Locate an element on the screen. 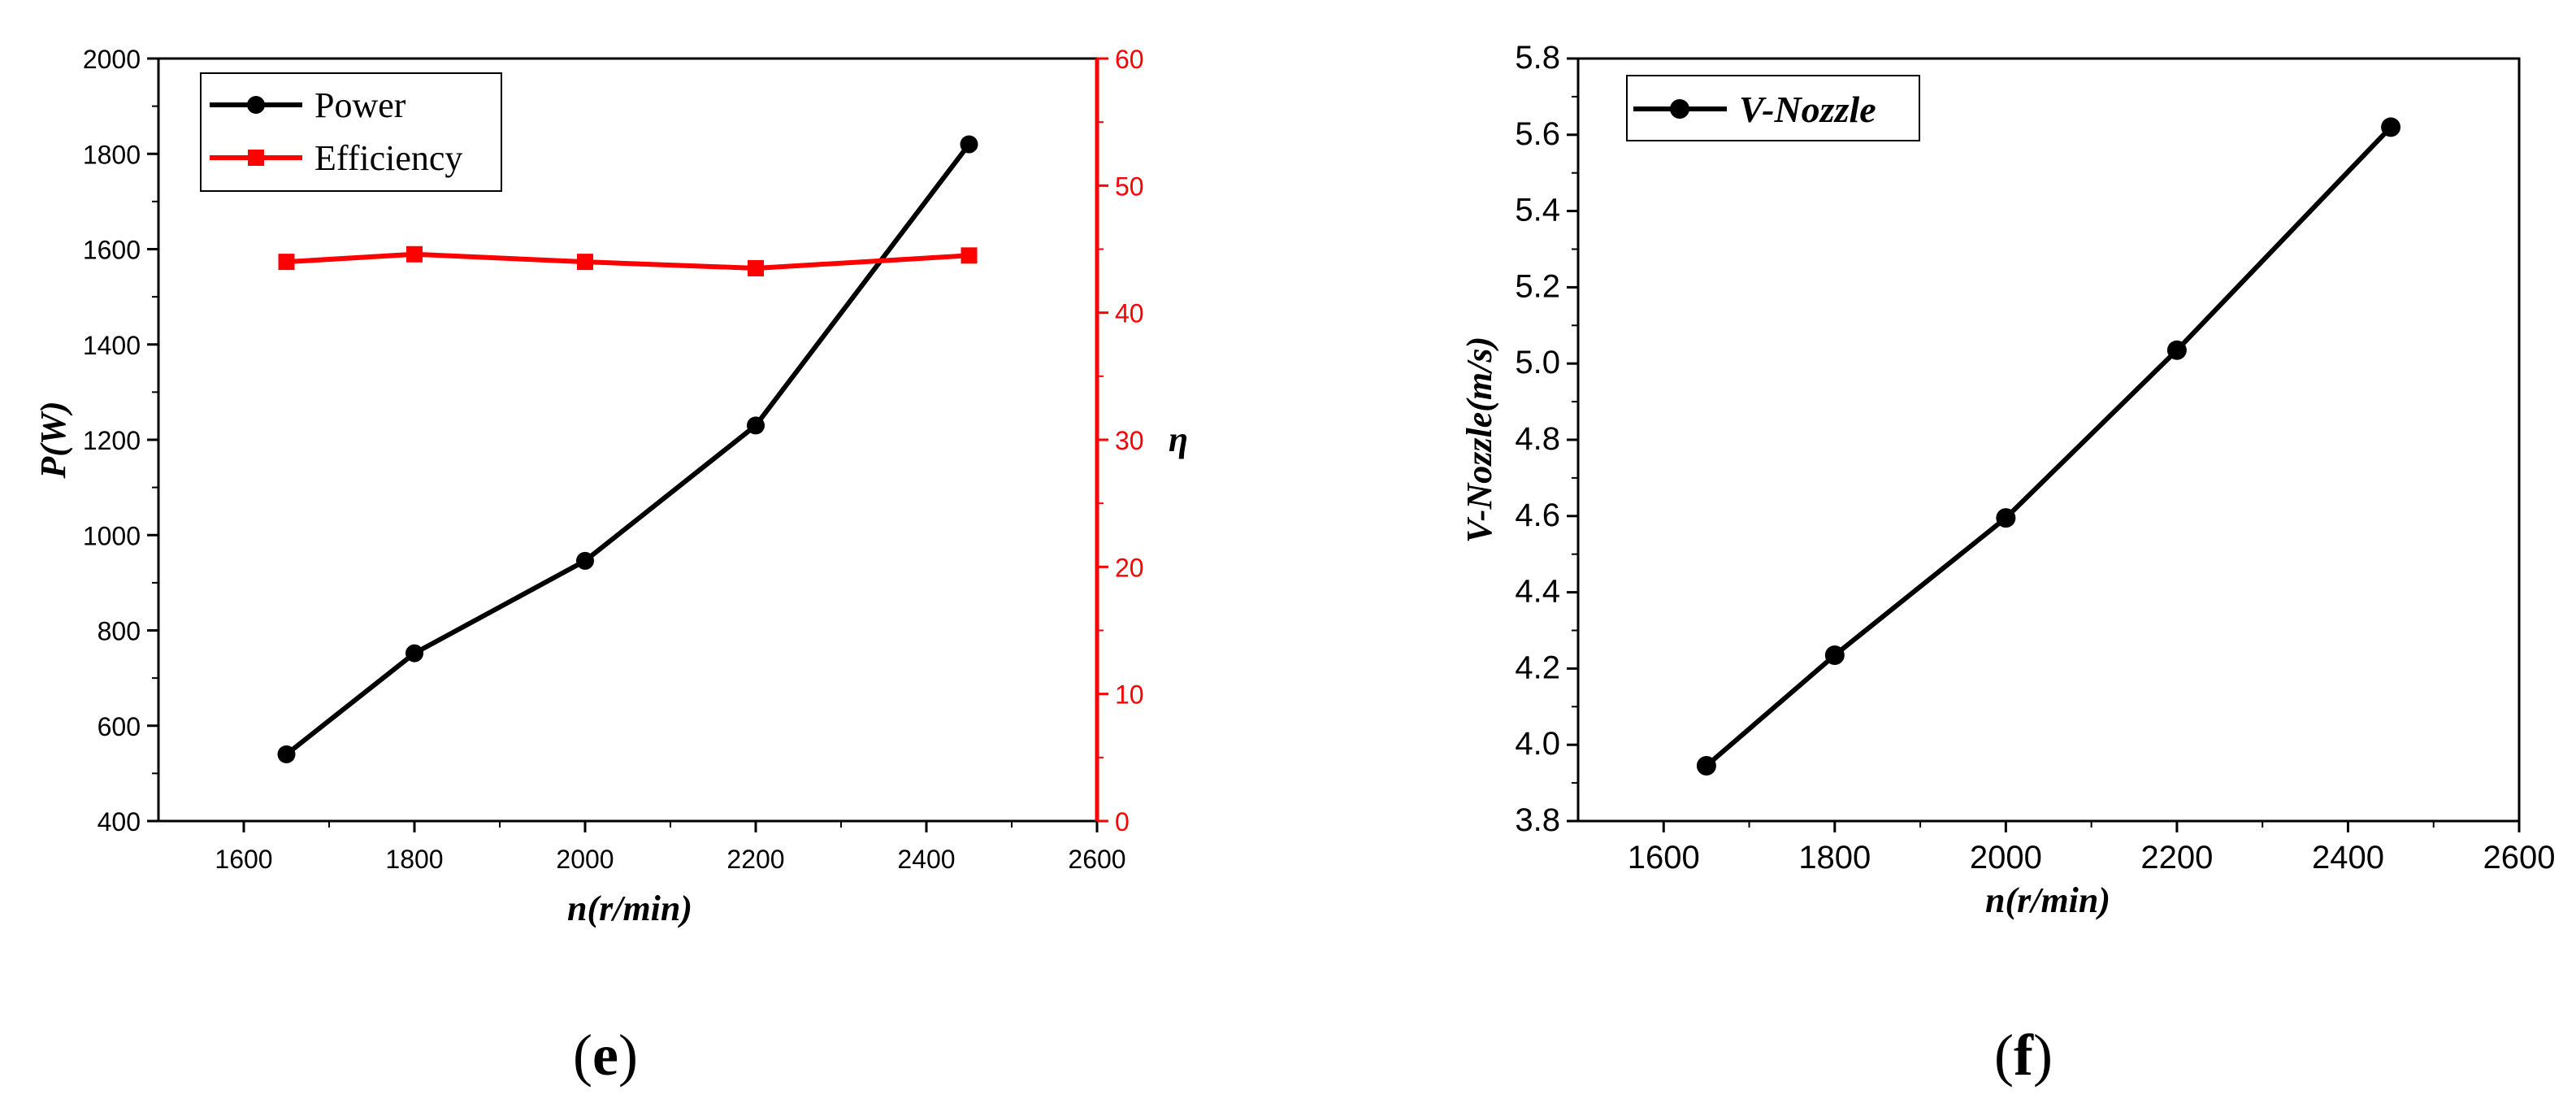  y-tick-label: 5.0 is located at coordinates (1537, 362).